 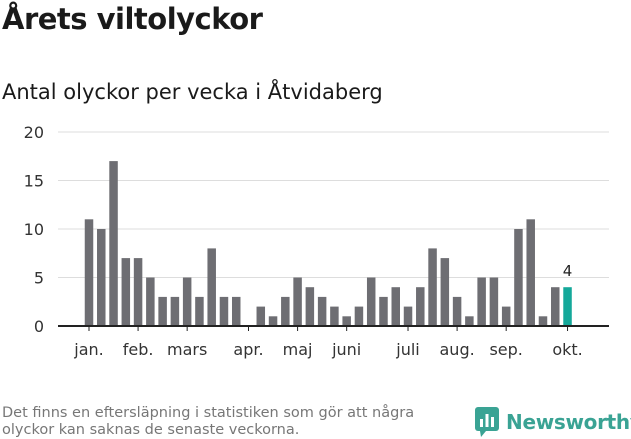 What do you see at coordinates (568, 271) in the screenshot?
I see `data-label-latest: 4` at bounding box center [568, 271].